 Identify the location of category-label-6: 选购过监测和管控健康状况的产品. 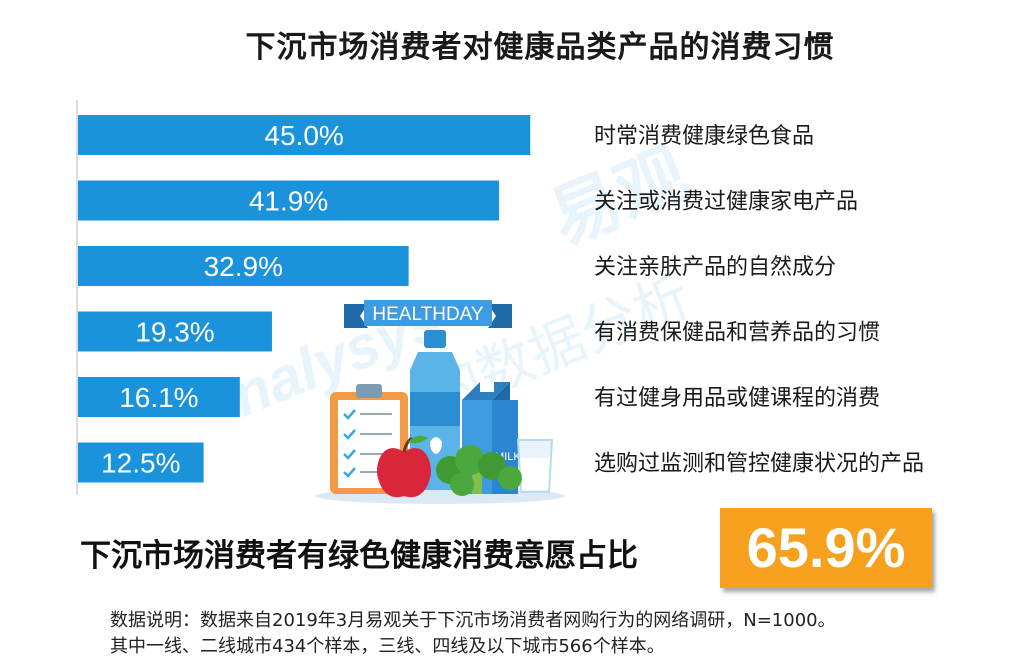
(759, 464).